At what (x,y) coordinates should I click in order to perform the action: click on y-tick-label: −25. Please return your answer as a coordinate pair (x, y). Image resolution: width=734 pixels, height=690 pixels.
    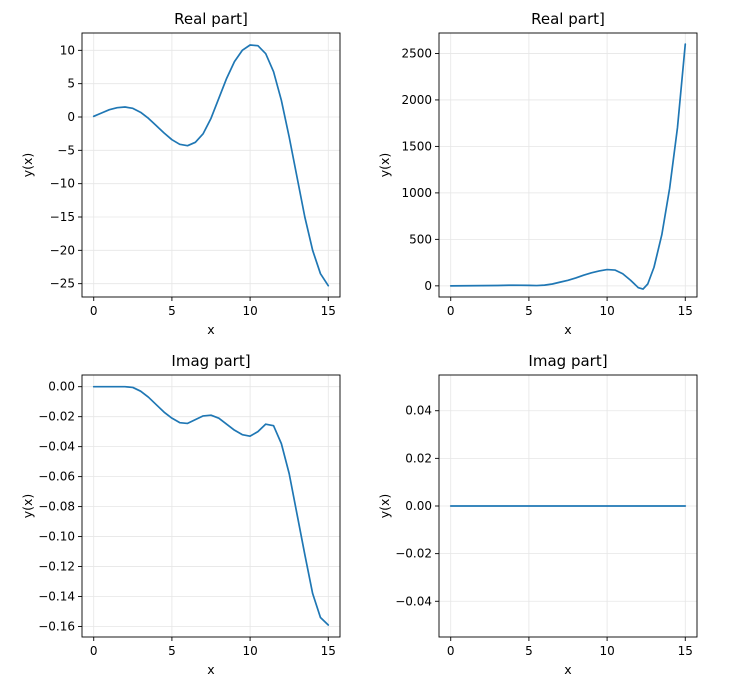
    Looking at the image, I should click on (62, 284).